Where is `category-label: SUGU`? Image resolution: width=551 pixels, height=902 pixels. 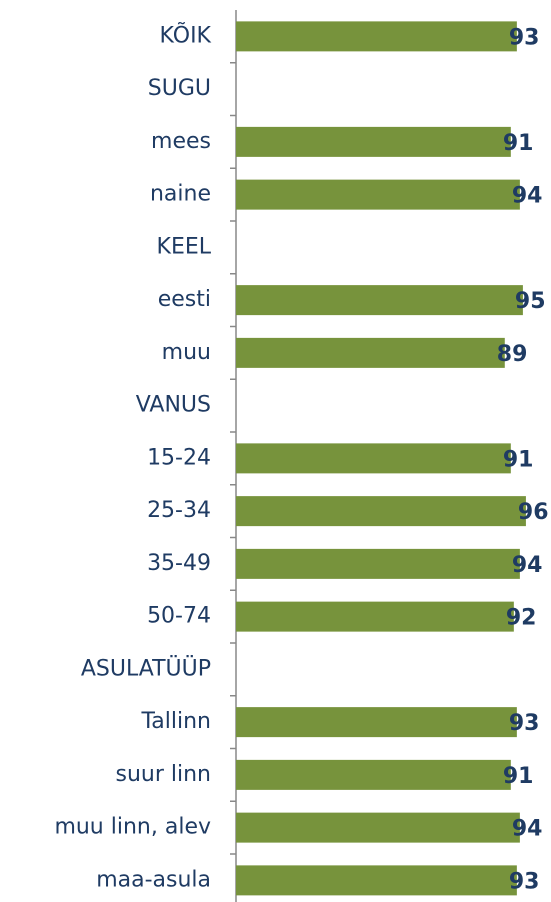 category-label: SUGU is located at coordinates (179, 88).